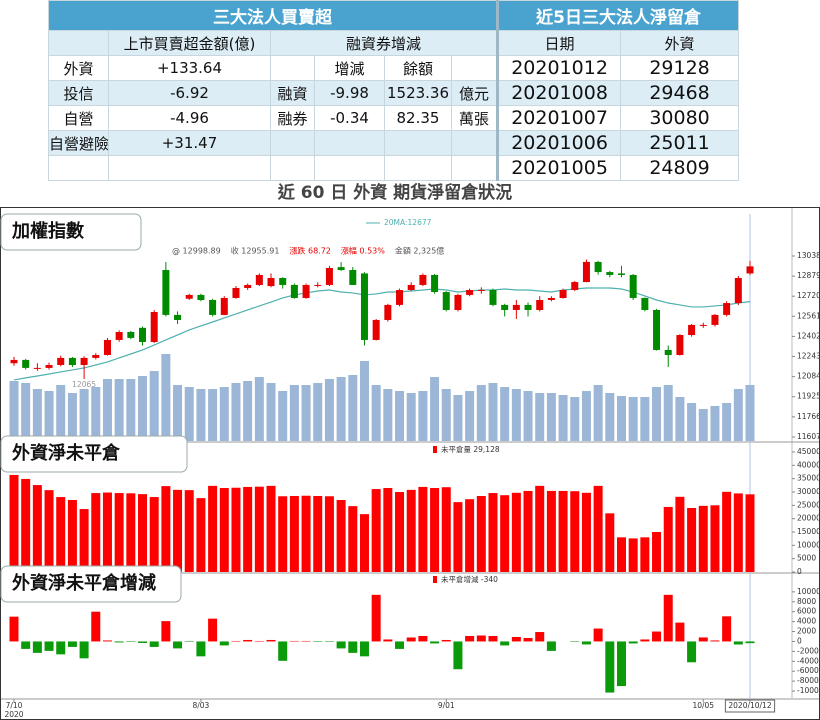 Image resolution: width=820 pixels, height=720 pixels. What do you see at coordinates (78, 118) in the screenshot?
I see `row-label: 自營` at bounding box center [78, 118].